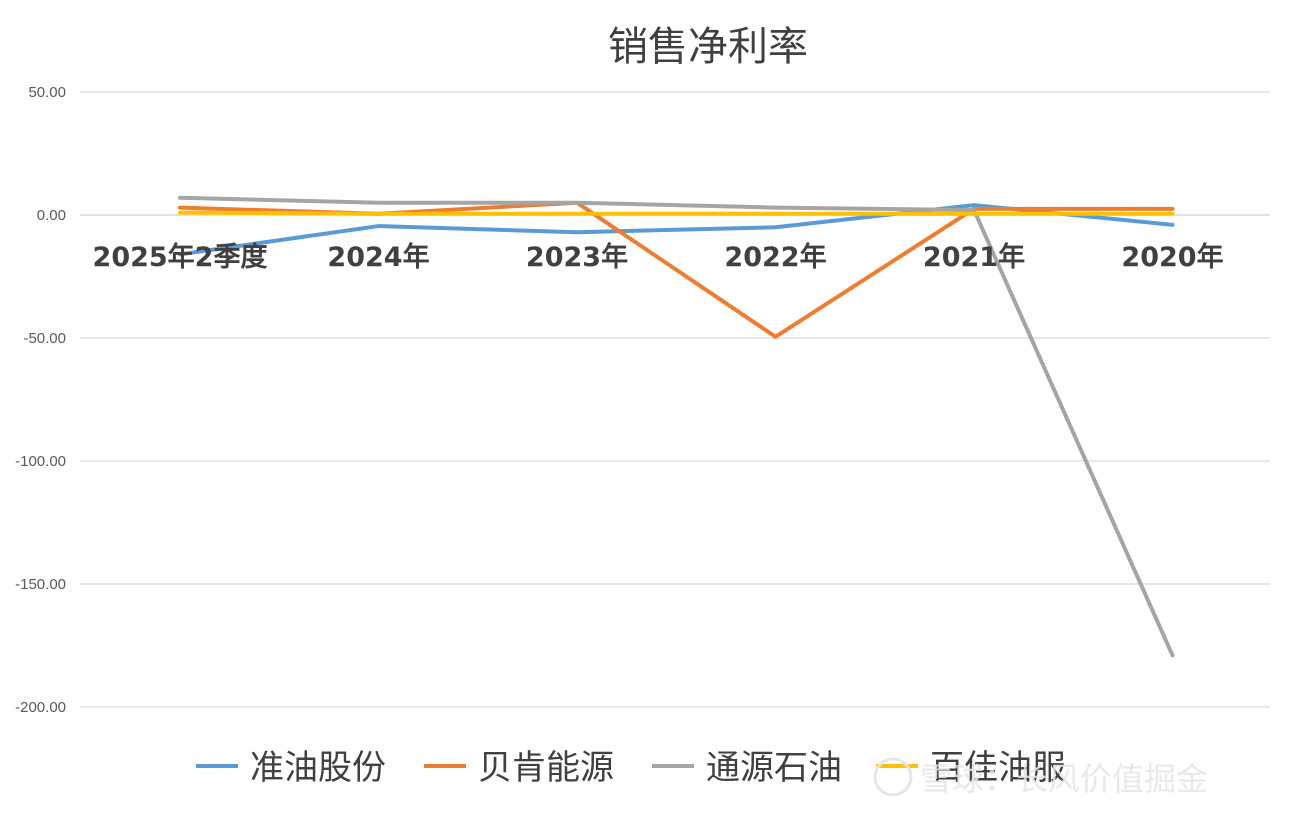 This screenshot has height=817, width=1296. Describe the element at coordinates (40, 707) in the screenshot. I see `y-tick-label: -200.00` at that location.